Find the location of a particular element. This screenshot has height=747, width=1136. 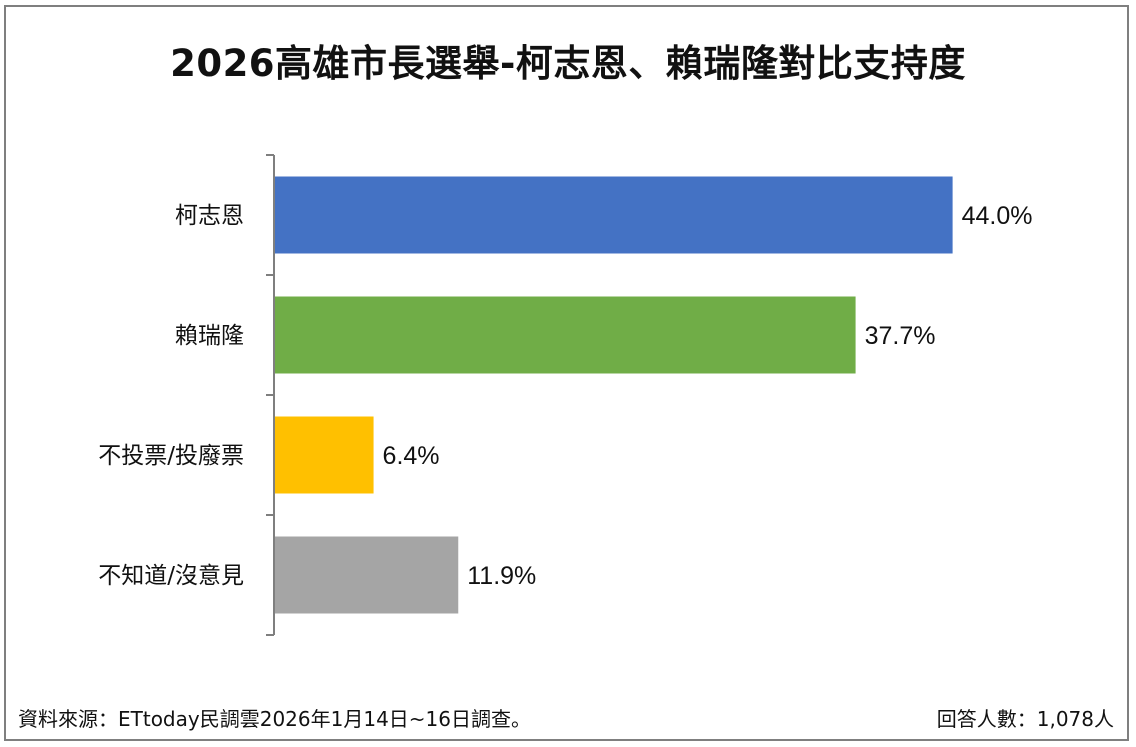

category-label: 柯志恩 is located at coordinates (209, 216).